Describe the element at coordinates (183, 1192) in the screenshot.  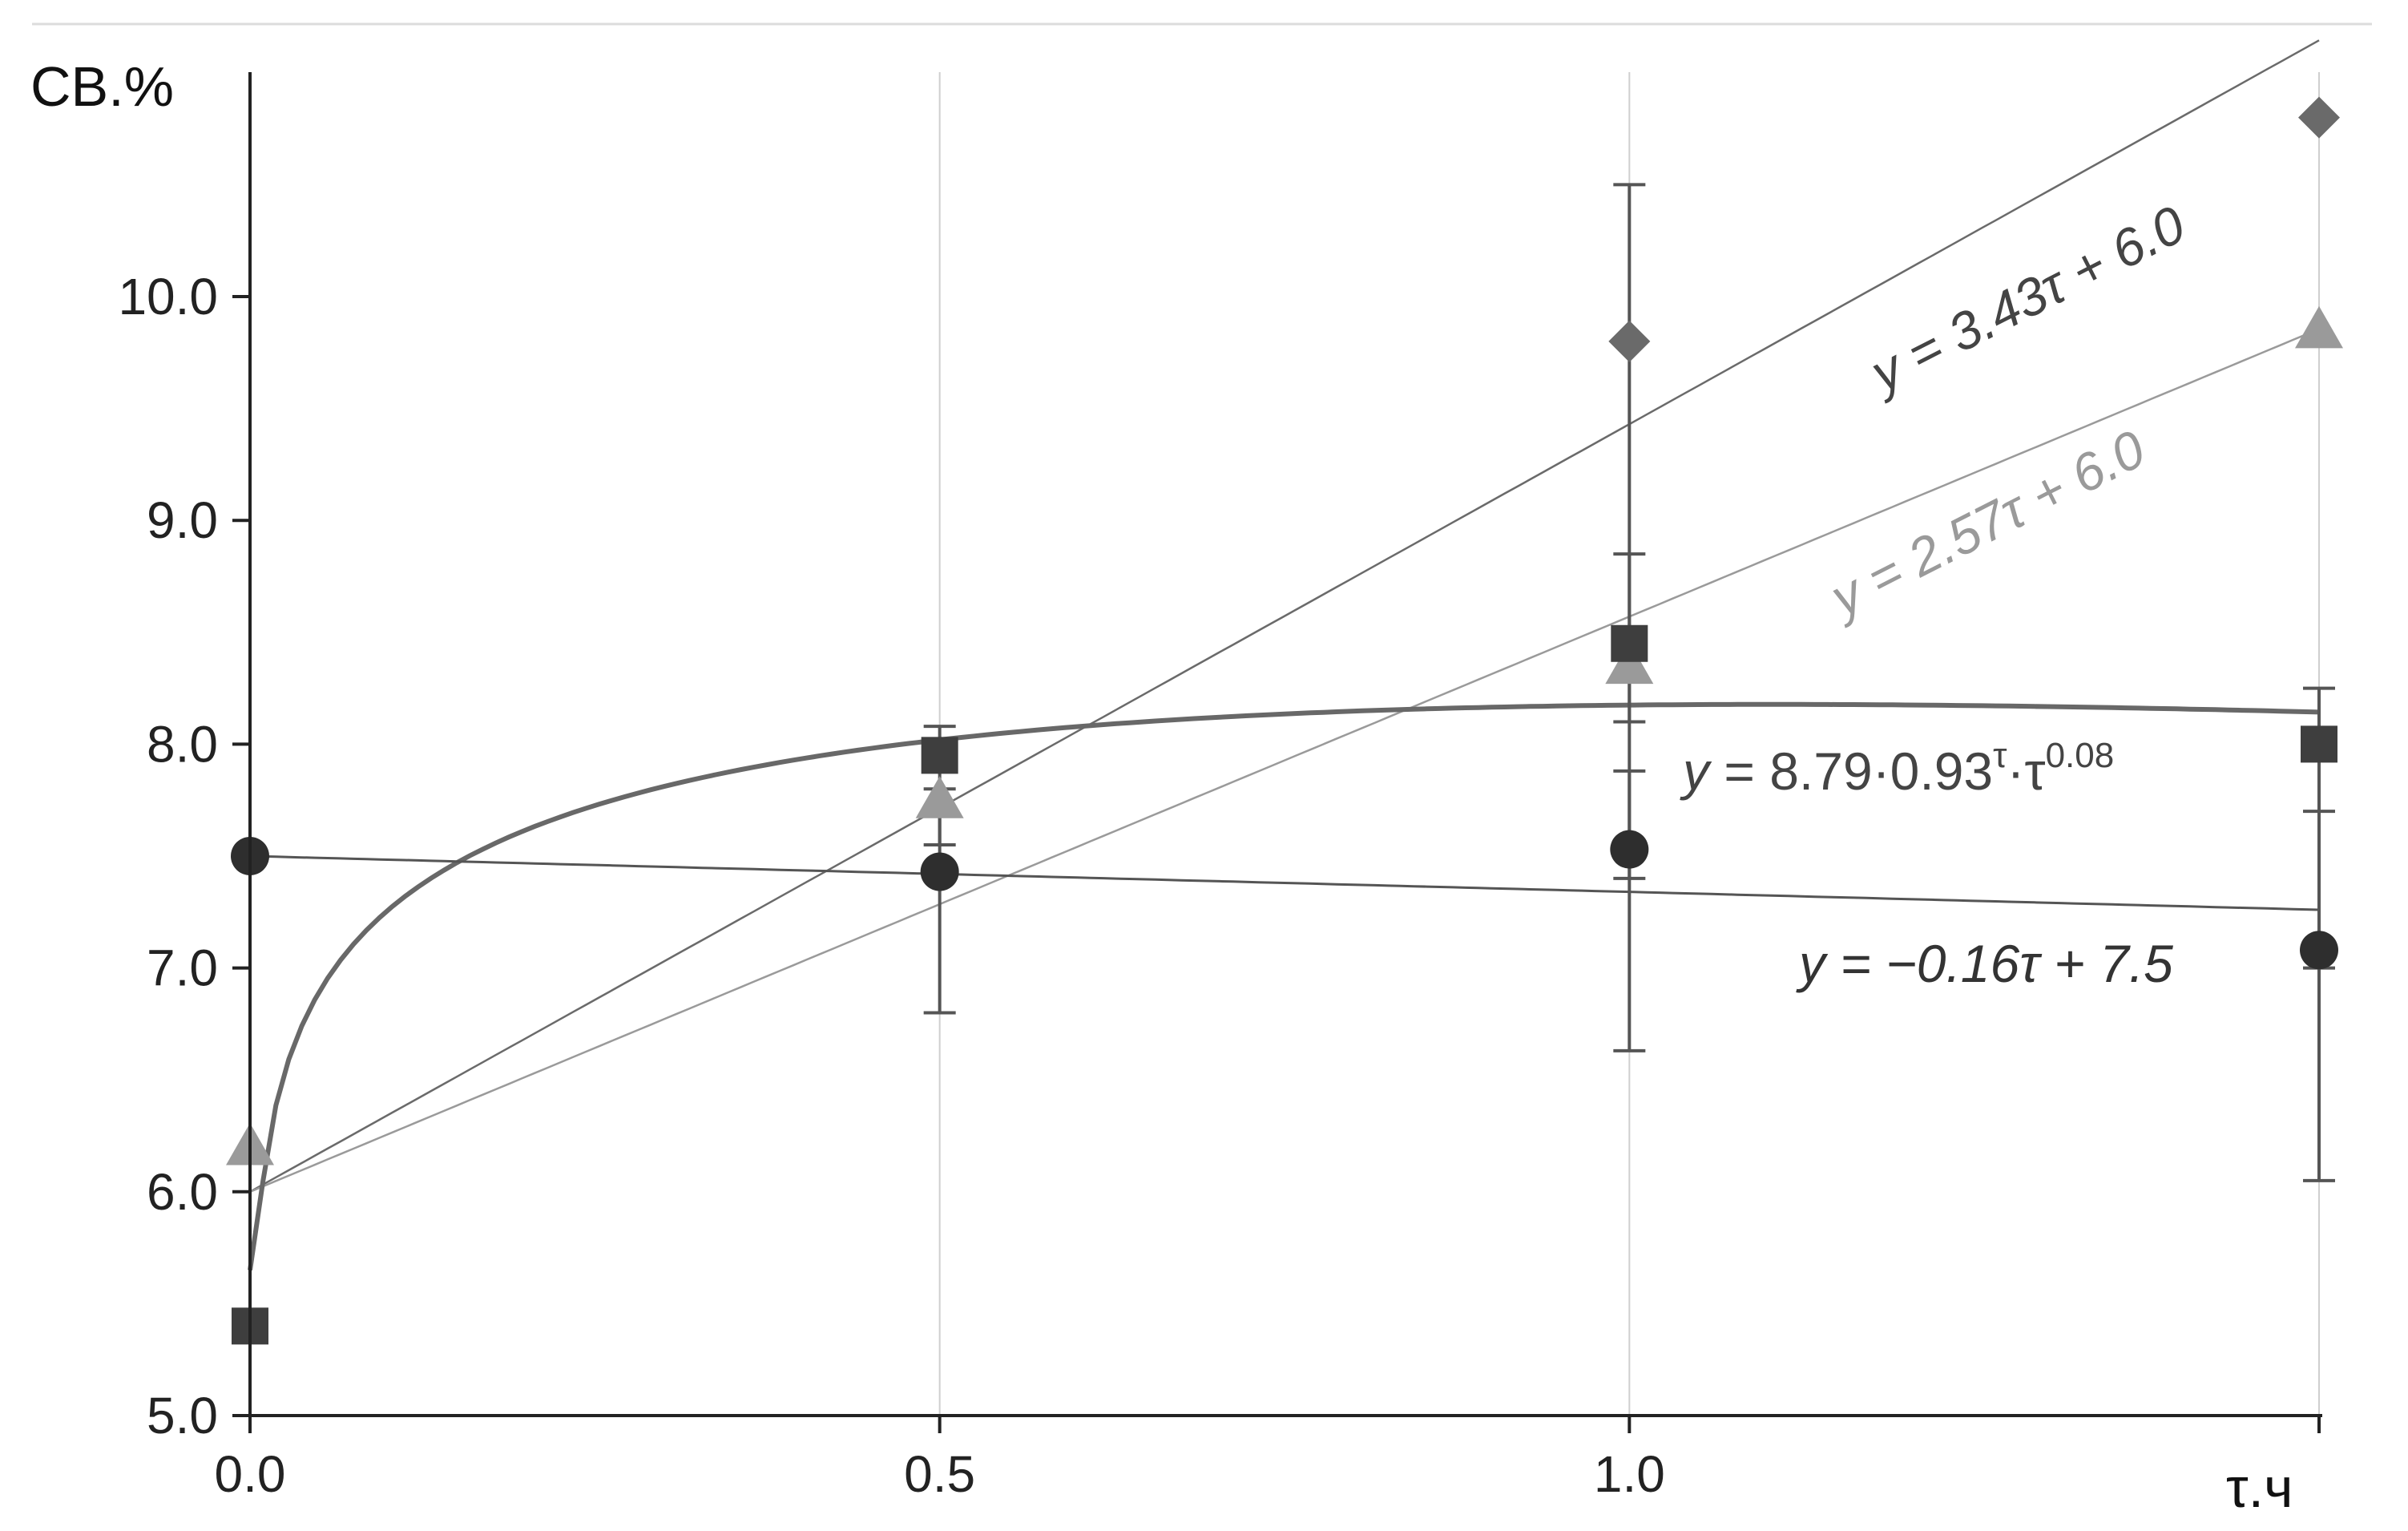
I see `y-tick-label-1: 6.0` at that location.